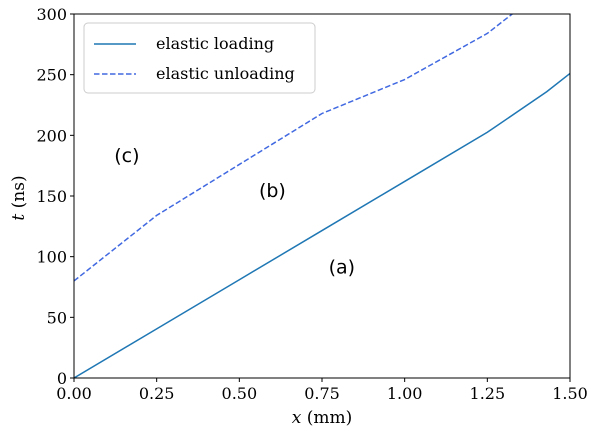  I want to click on x-tick-label: 0.50, so click(240, 393).